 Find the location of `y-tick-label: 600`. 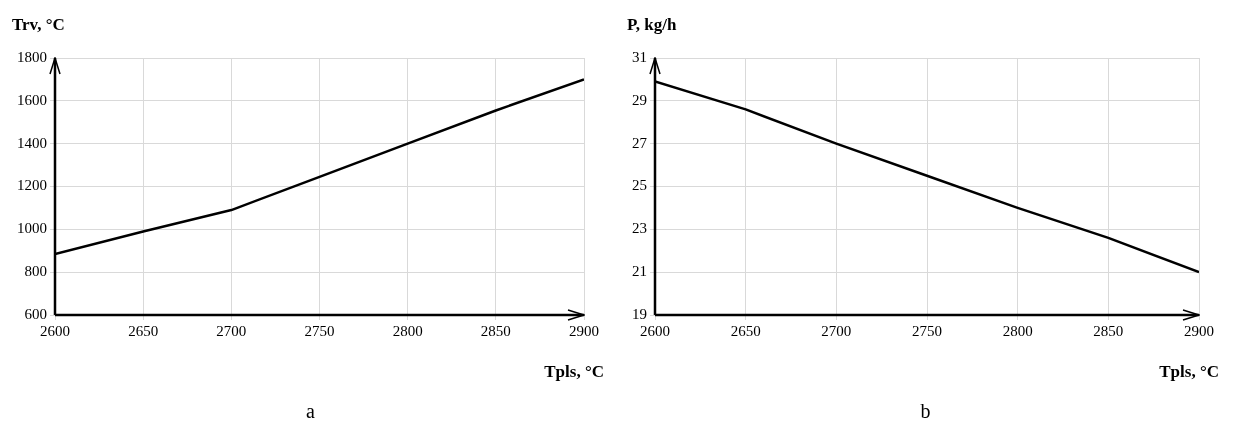

y-tick-label: 600 is located at coordinates (35, 313).